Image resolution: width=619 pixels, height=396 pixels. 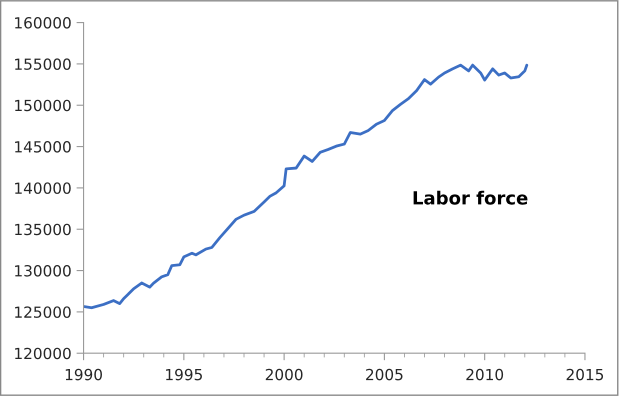 What do you see at coordinates (43, 64) in the screenshot?
I see `y-tick-label: 155000` at bounding box center [43, 64].